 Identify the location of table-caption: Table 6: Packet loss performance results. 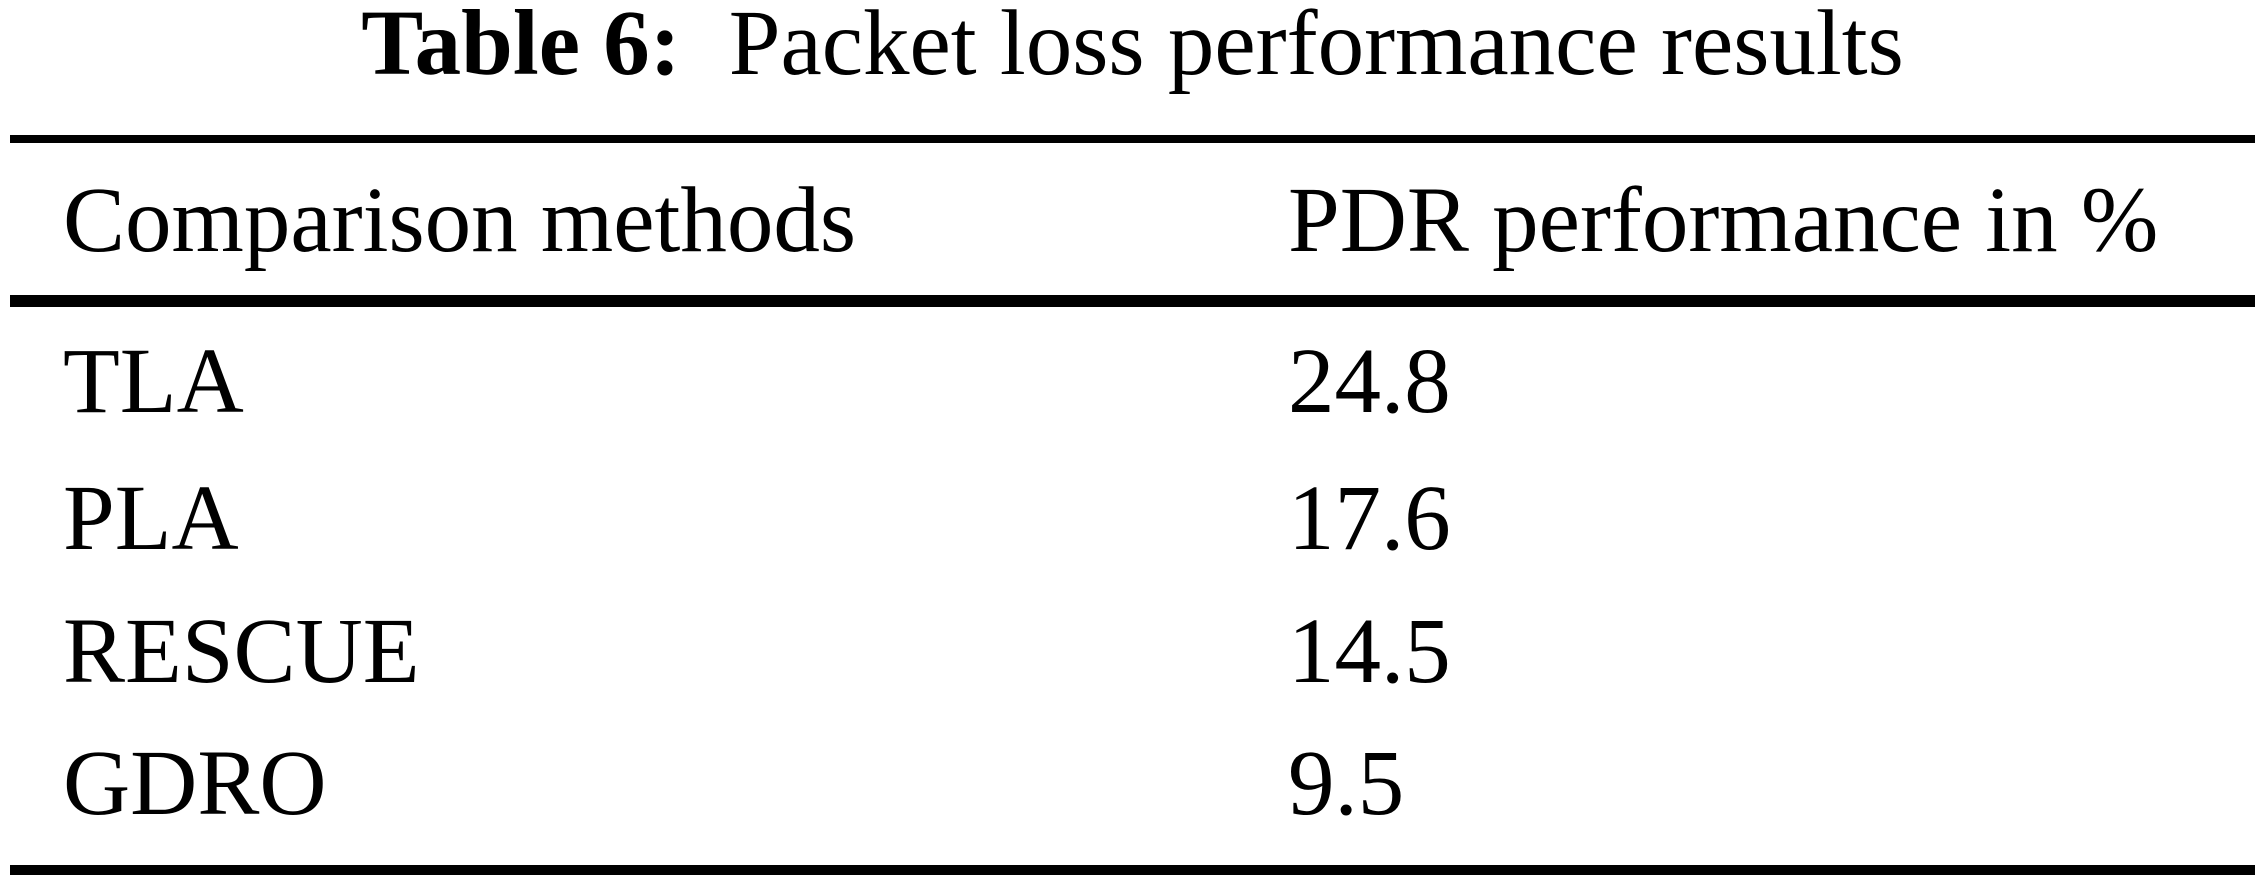
(1132, 45).